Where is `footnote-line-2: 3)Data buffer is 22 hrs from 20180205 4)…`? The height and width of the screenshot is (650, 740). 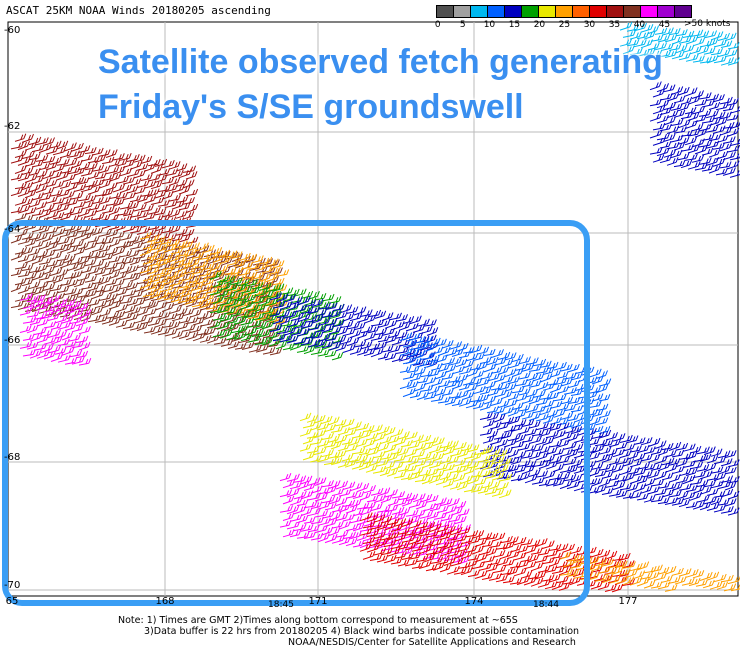
footnote-line-2: 3)Data buffer is 22 hrs from 20180205 4)… is located at coordinates (362, 631).